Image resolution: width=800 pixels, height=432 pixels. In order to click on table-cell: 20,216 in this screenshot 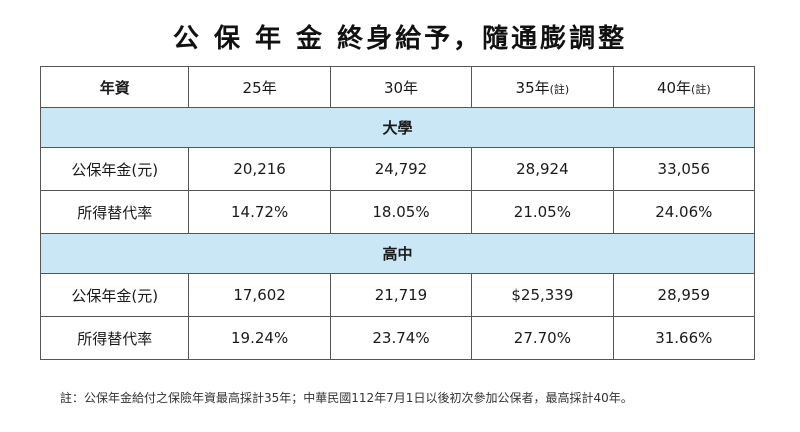, I will do `click(259, 169)`.